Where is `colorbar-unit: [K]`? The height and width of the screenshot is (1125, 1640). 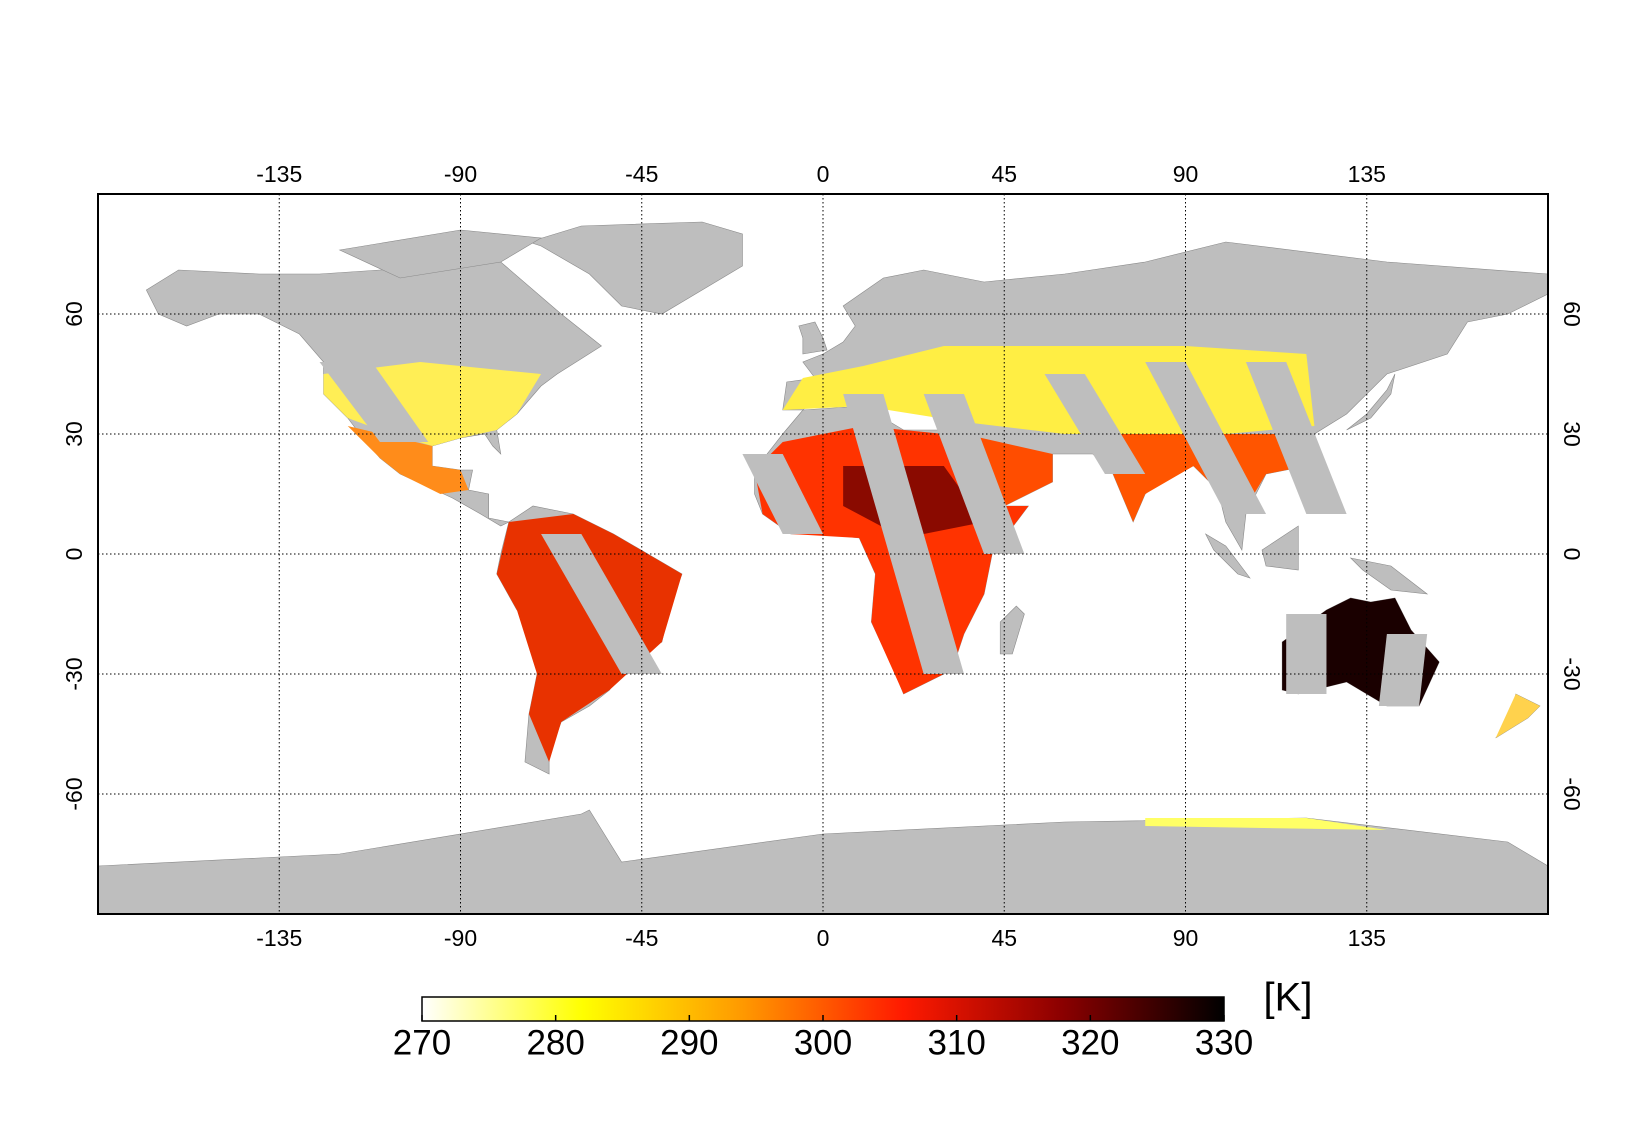 colorbar-unit: [K] is located at coordinates (1288, 998).